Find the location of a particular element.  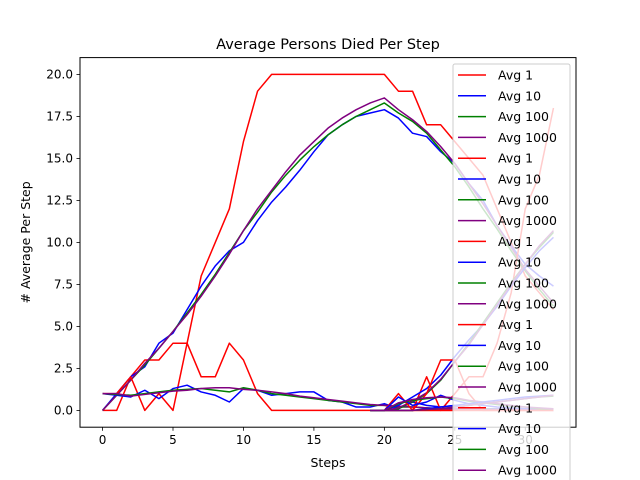

y-tick-label: 15.0 is located at coordinates (59, 159).